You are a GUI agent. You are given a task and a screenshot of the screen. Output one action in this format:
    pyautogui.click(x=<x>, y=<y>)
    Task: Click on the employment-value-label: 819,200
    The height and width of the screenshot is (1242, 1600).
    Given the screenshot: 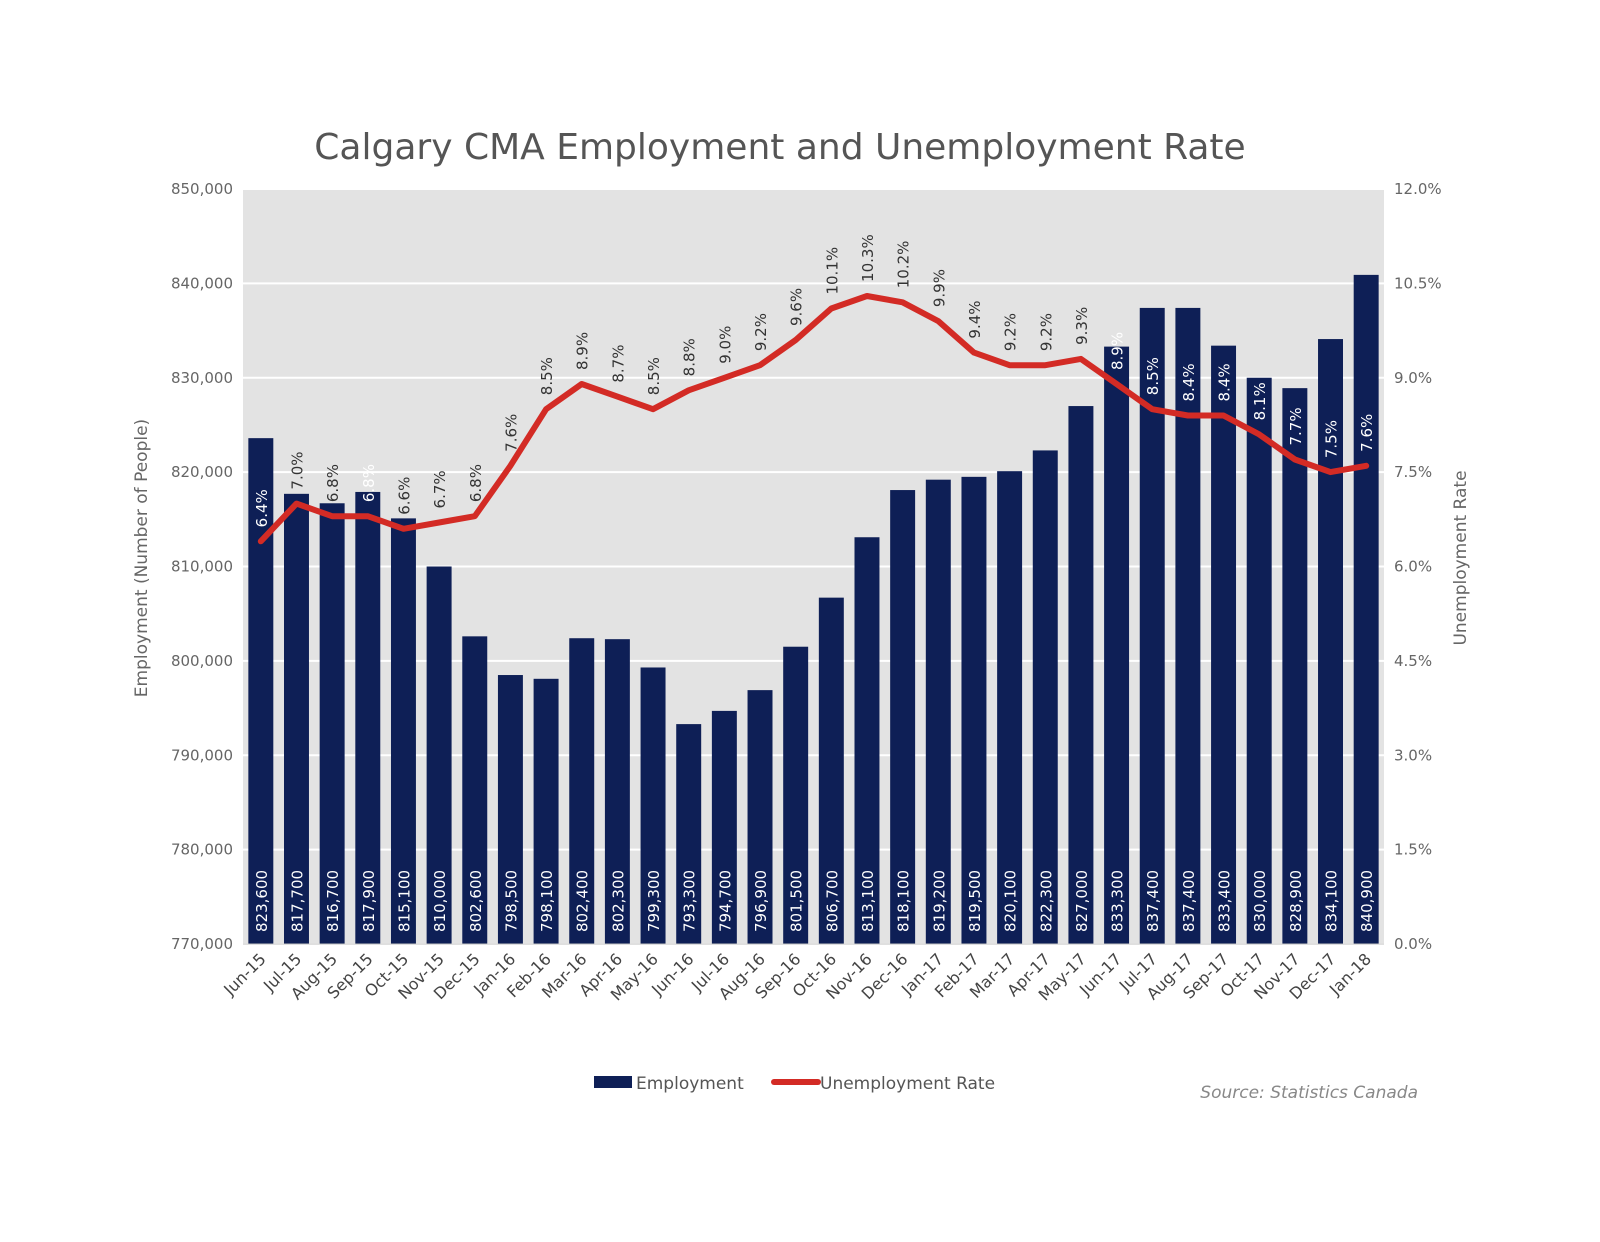 What is the action you would take?
    pyautogui.click(x=939, y=901)
    